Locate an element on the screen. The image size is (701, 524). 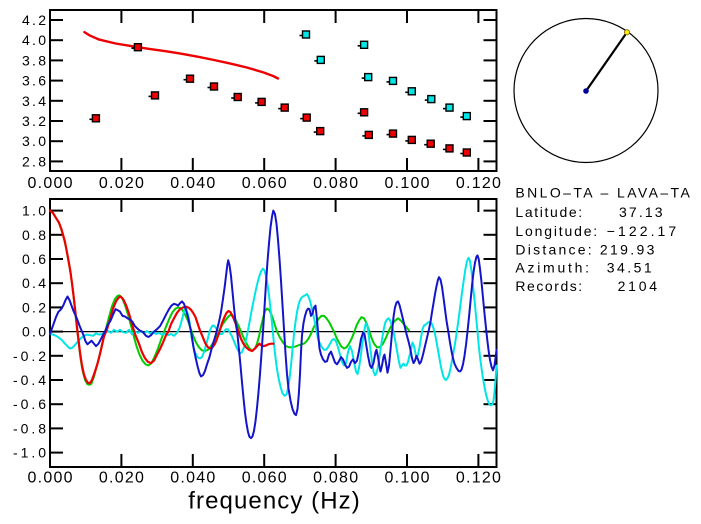
svg-text: BNLO–TA – LAVA–TA is located at coordinates (602, 193).